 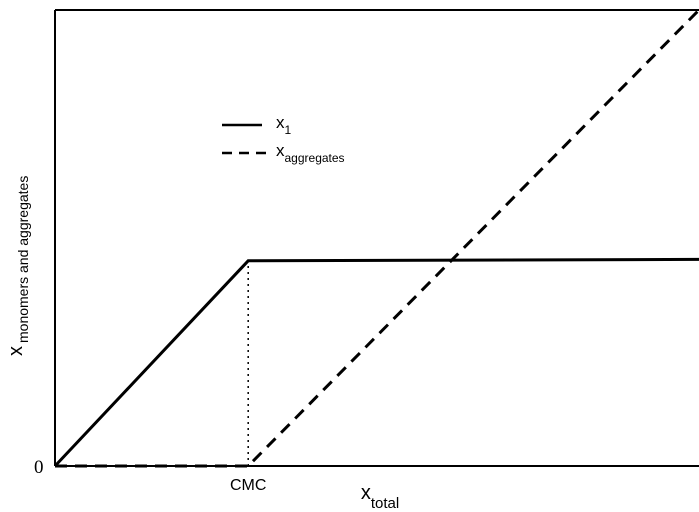 What do you see at coordinates (310, 153) in the screenshot?
I see `legend-label-xaggregates: xaggregates` at bounding box center [310, 153].